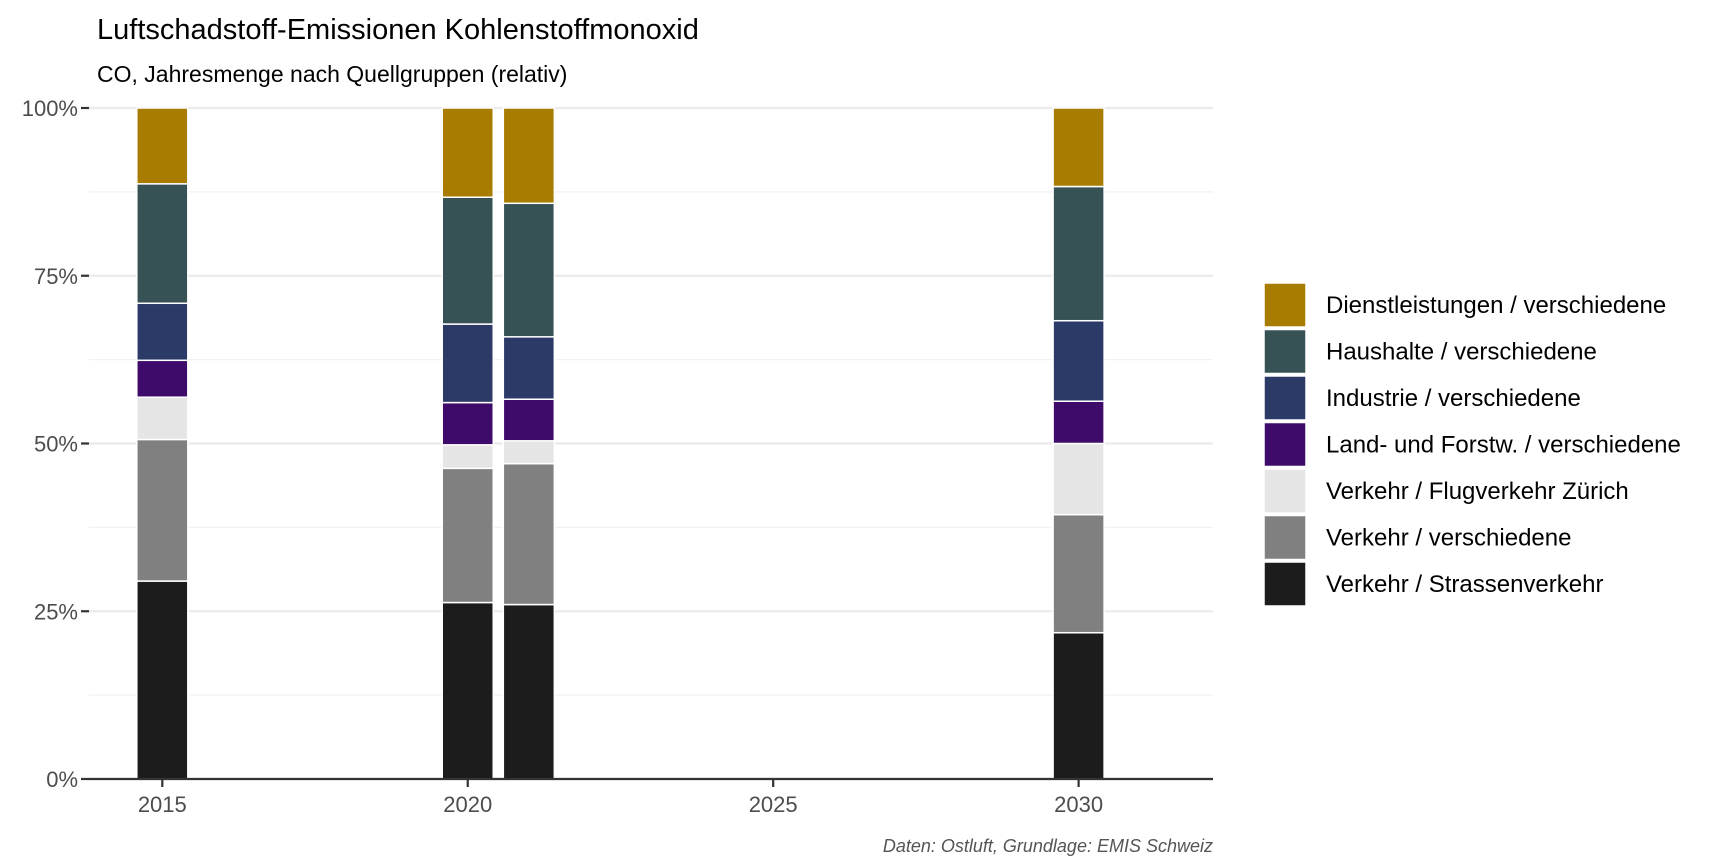  What do you see at coordinates (1464, 584) in the screenshot?
I see `legend-label: Verkehr / Strassenverkehr` at bounding box center [1464, 584].